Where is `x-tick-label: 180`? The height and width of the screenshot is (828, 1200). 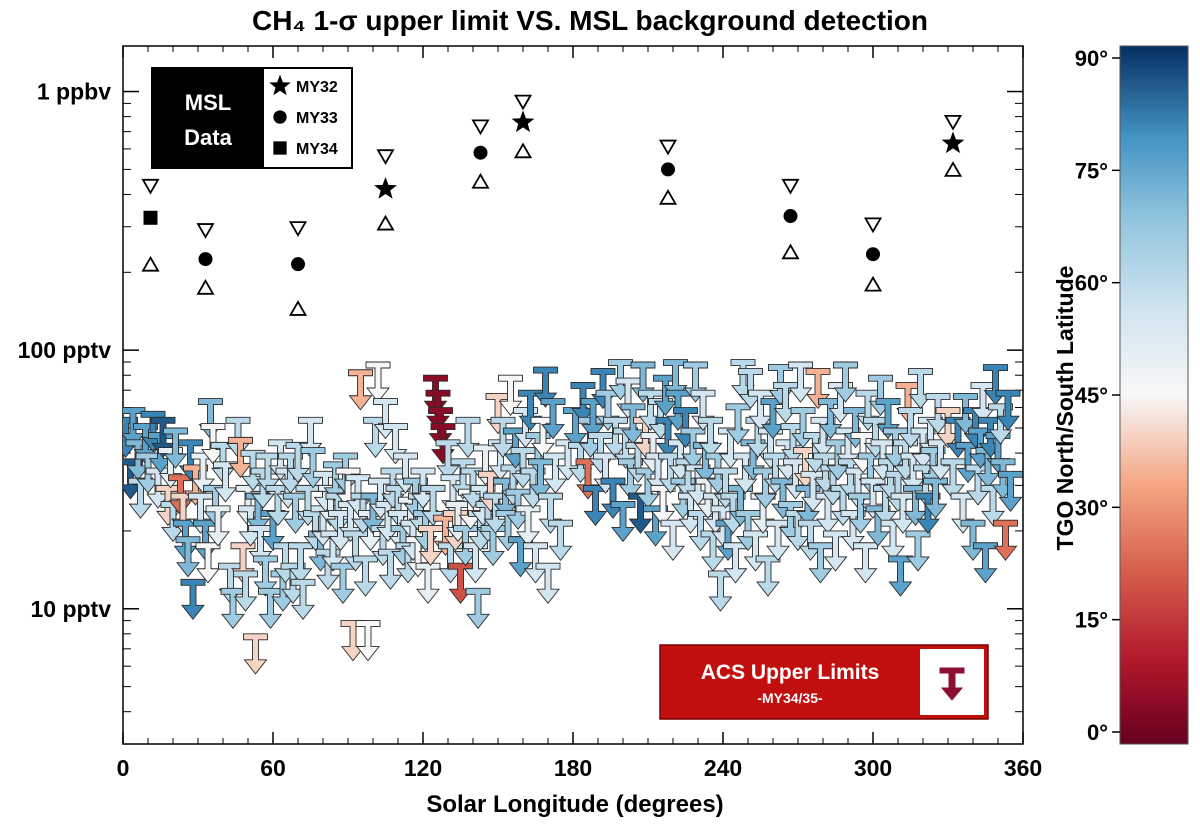
x-tick-label: 180 is located at coordinates (573, 768).